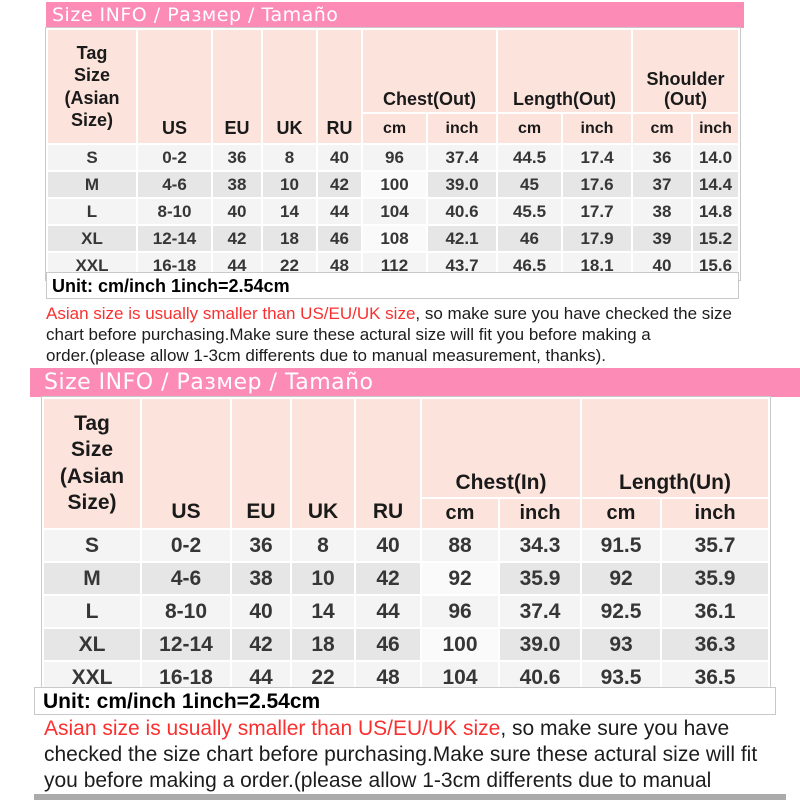 The width and height of the screenshot is (800, 800). I want to click on data-cell: 39, so click(662, 238).